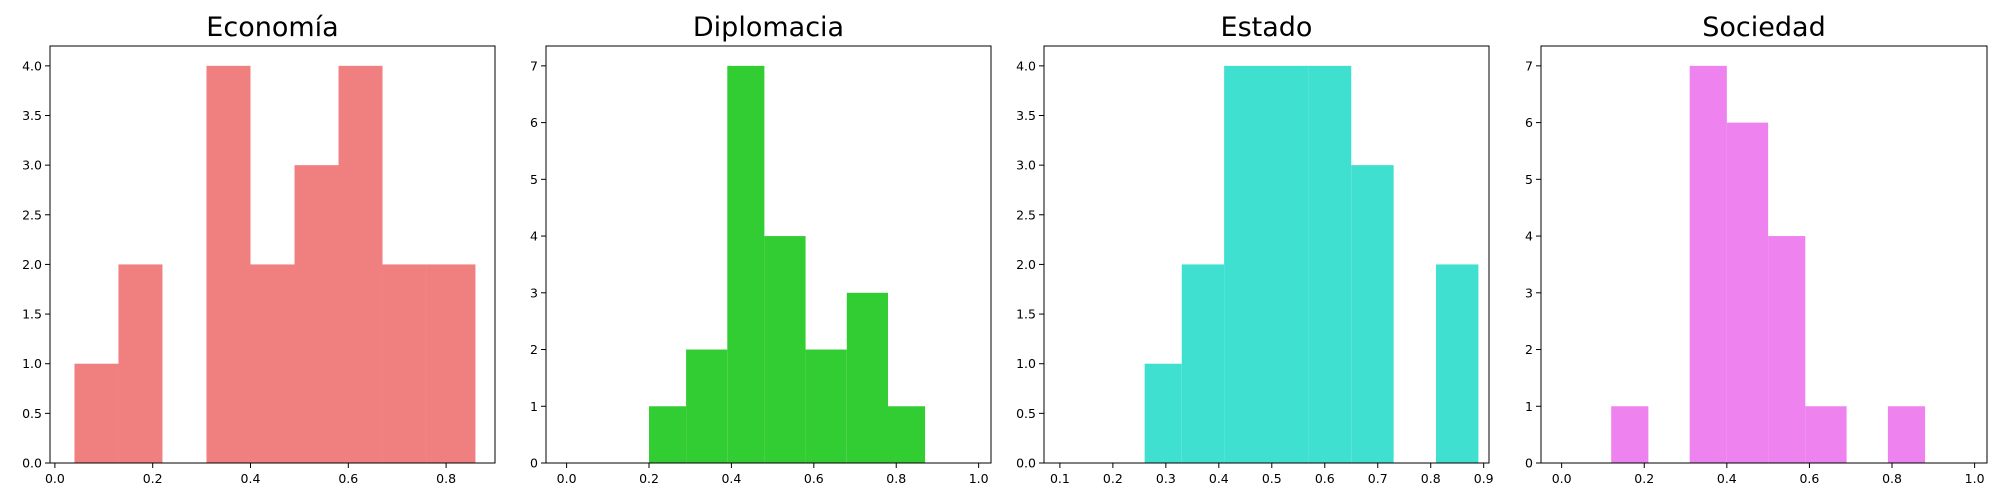 The width and height of the screenshot is (2000, 500). What do you see at coordinates (1026, 413) in the screenshot?
I see `y-tick-label-estado-1: 0.5` at bounding box center [1026, 413].